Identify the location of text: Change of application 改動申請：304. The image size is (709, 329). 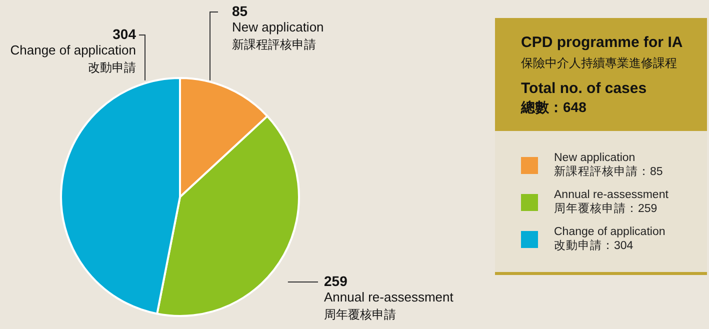
(610, 239).